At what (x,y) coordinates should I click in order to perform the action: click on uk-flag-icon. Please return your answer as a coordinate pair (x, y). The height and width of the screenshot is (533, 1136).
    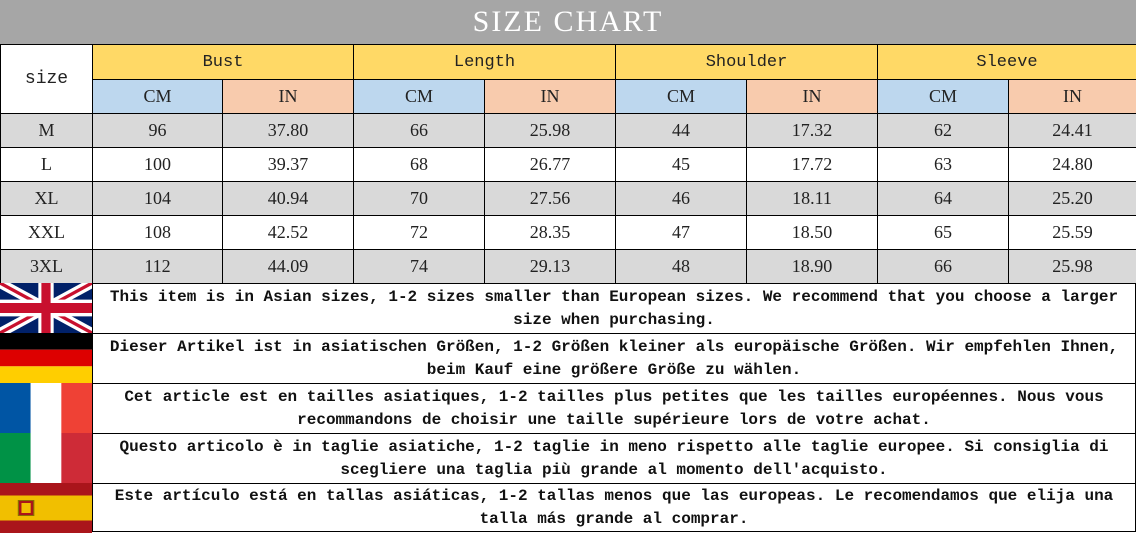
    Looking at the image, I should click on (46, 308).